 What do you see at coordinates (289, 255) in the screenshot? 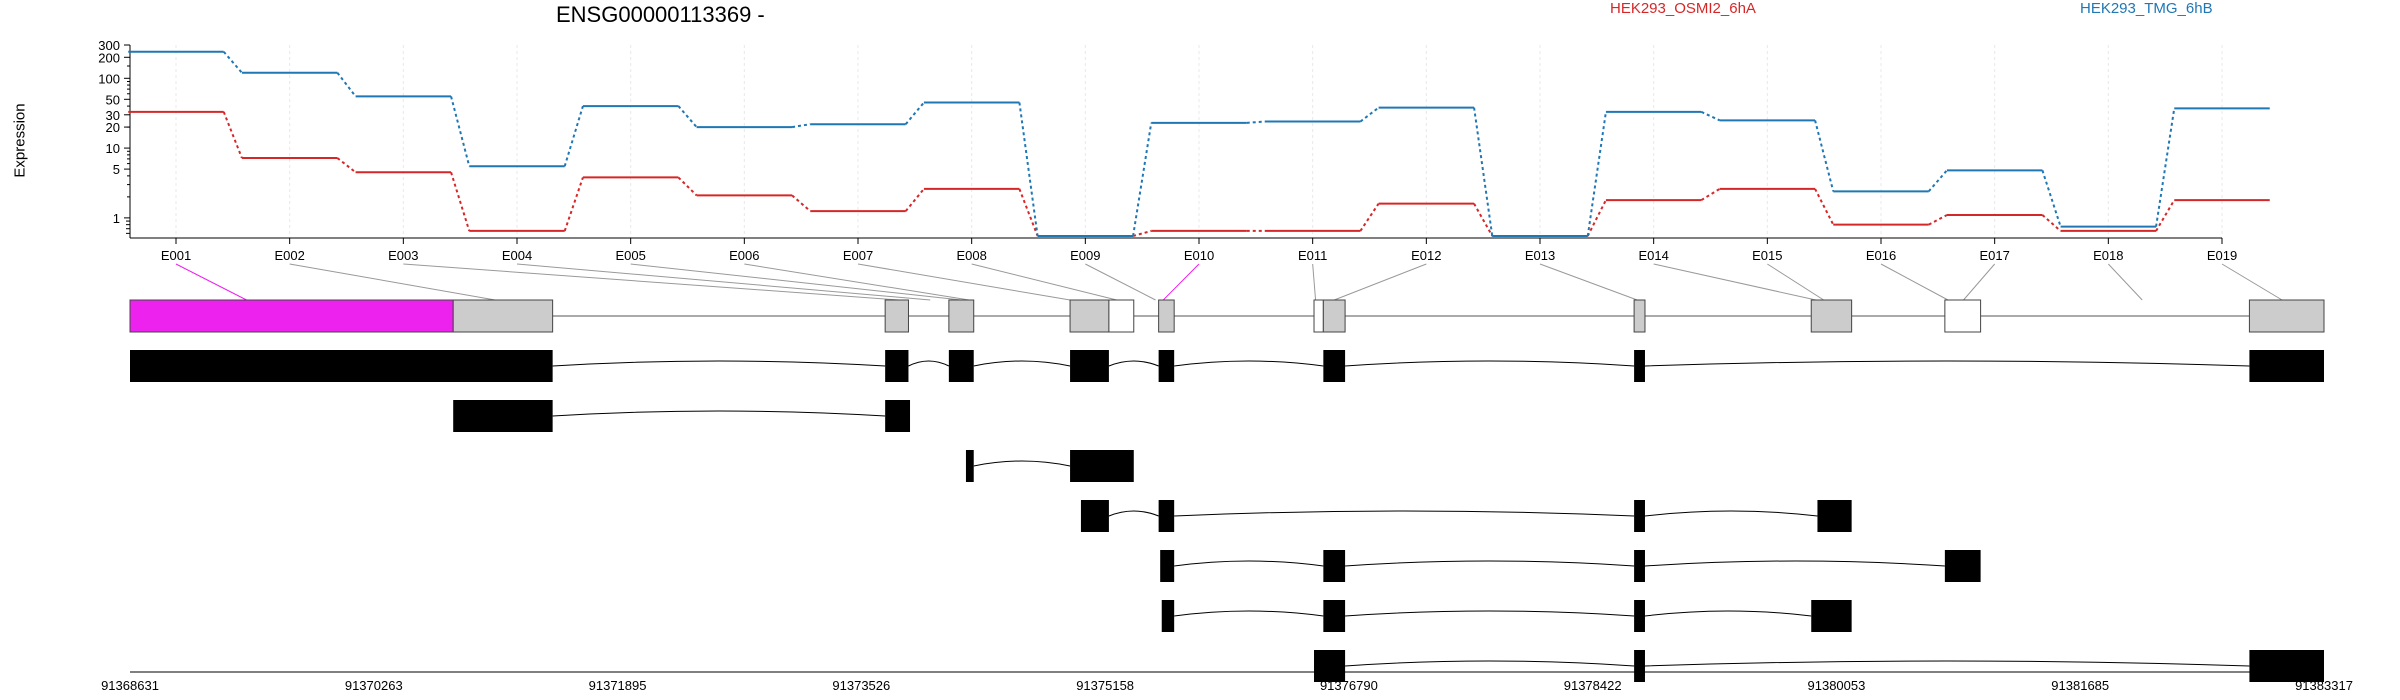
I see `x-tick-label-e002: E002` at bounding box center [289, 255].